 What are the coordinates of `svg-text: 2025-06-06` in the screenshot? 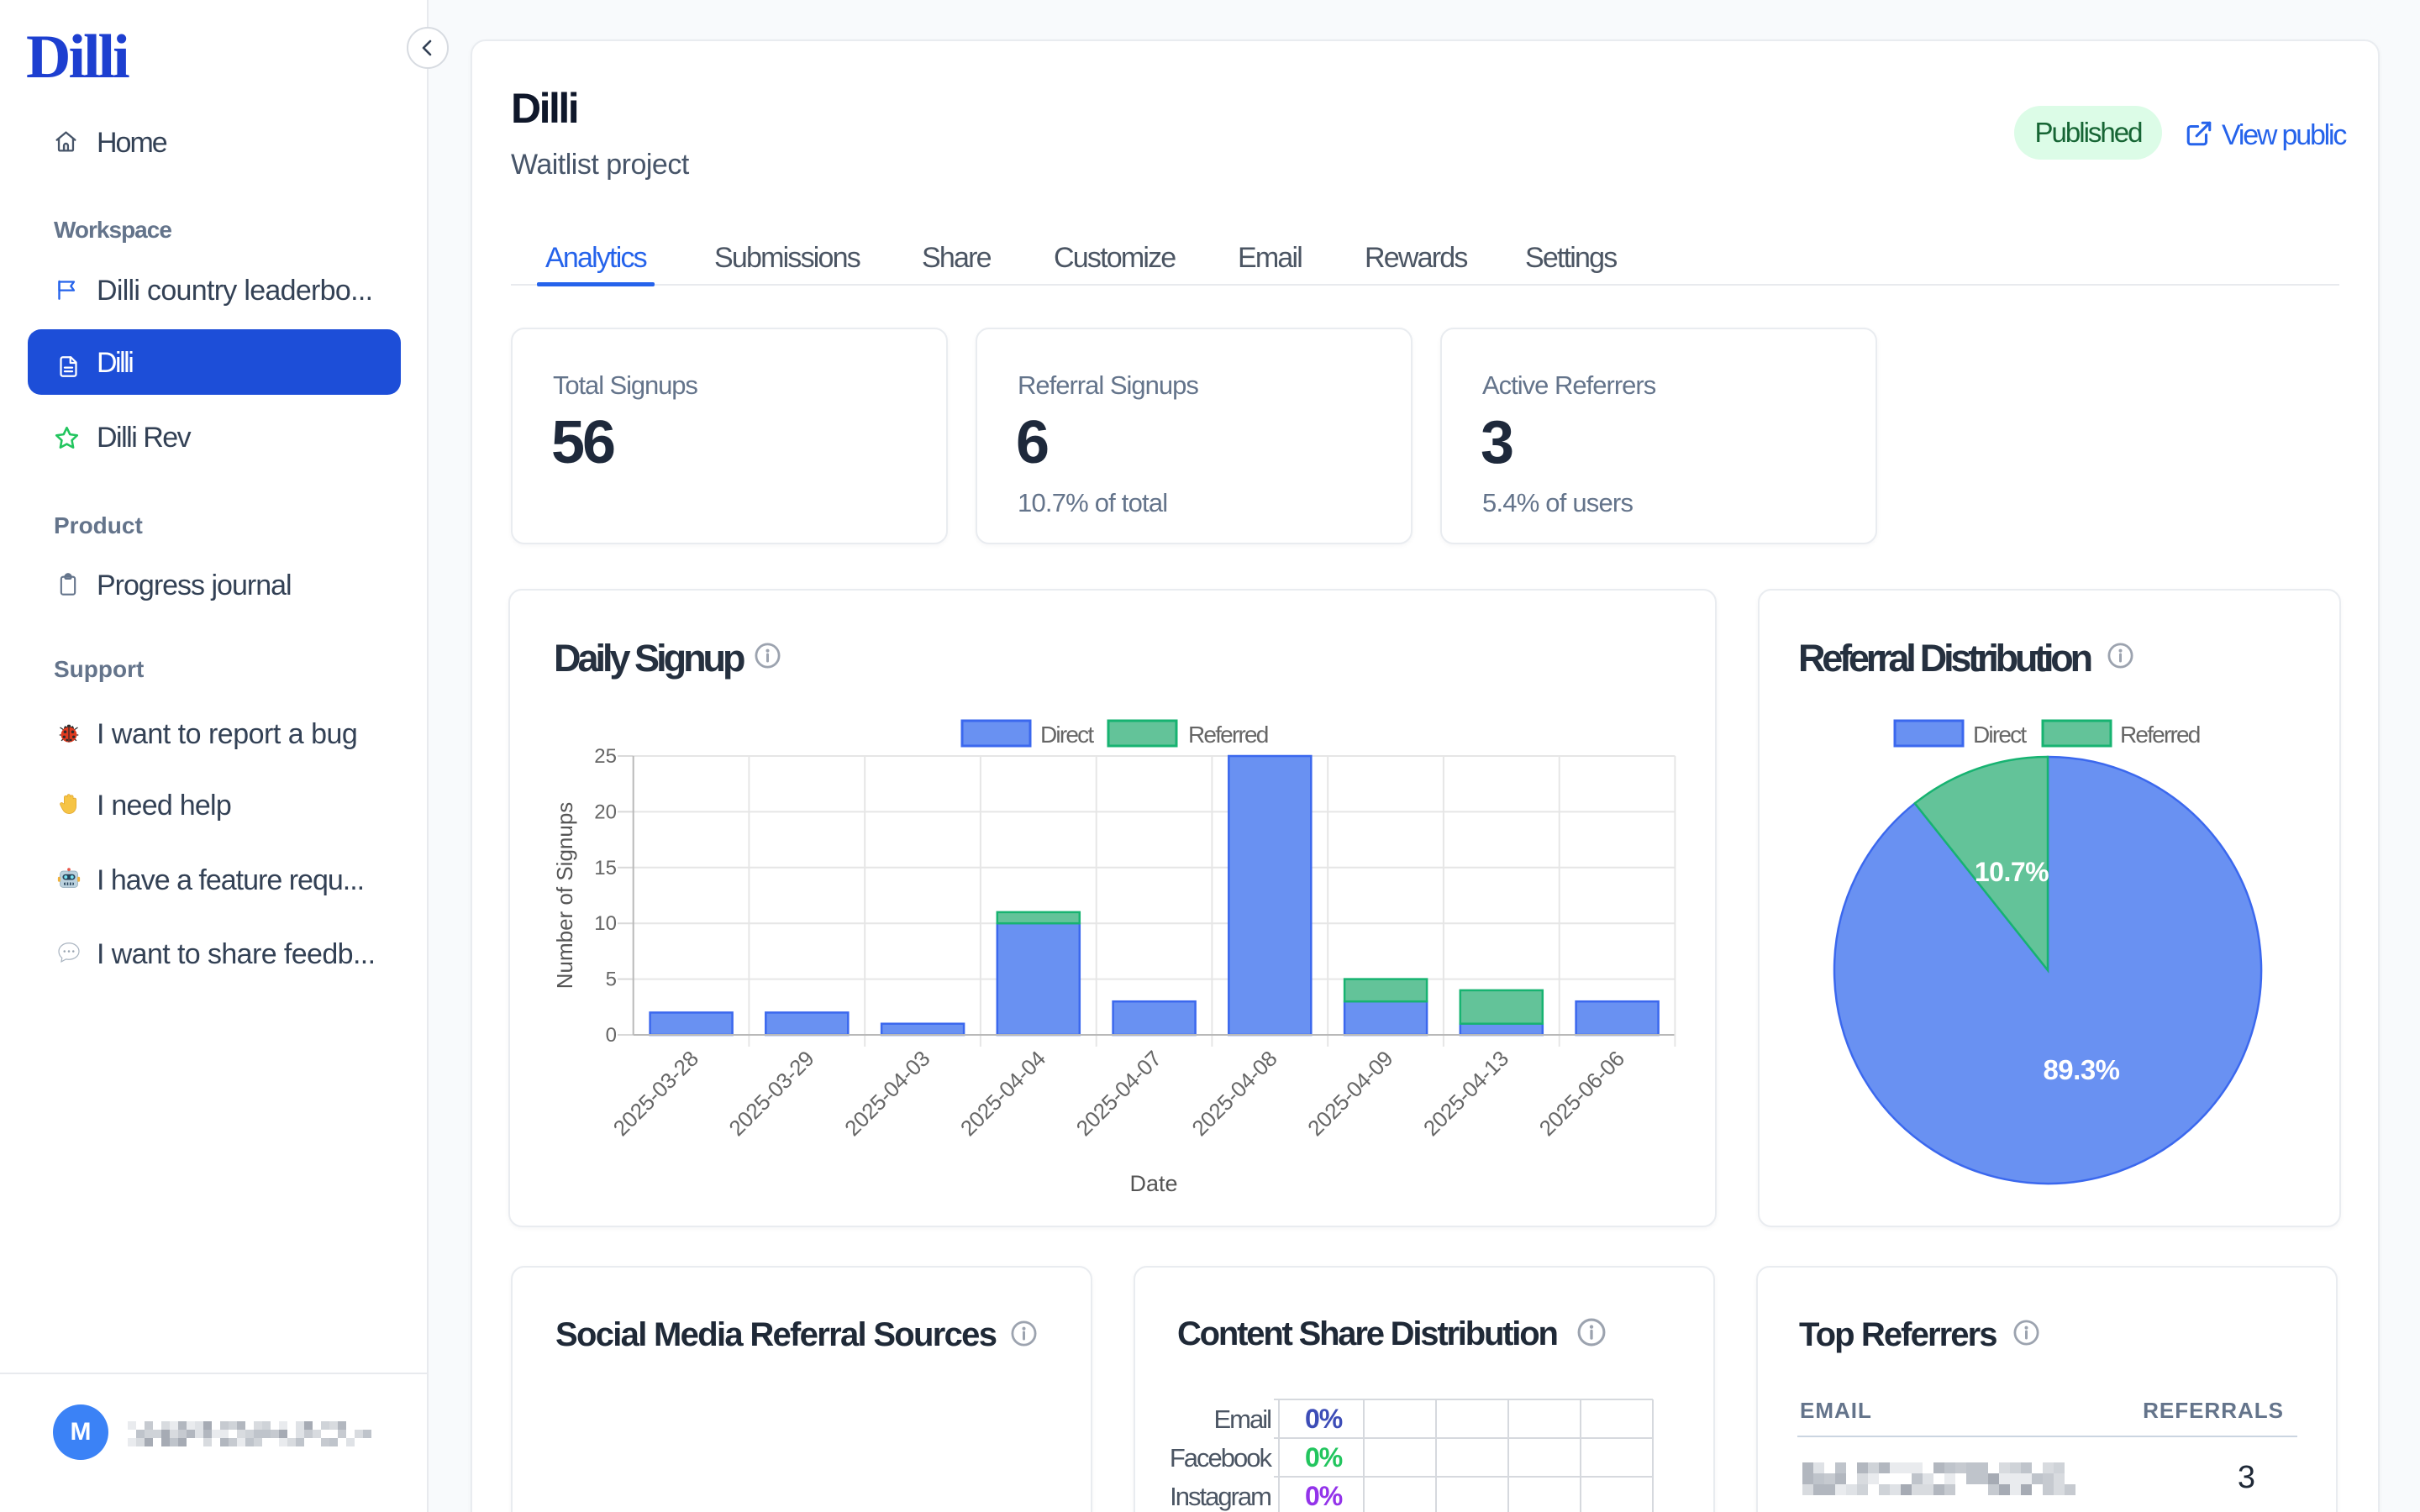 It's located at (1582, 1093).